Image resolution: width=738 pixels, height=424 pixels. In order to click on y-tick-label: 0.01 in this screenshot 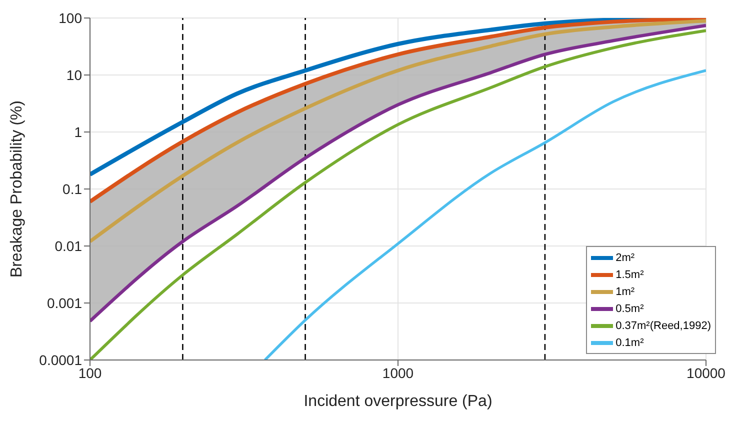, I will do `click(68, 246)`.